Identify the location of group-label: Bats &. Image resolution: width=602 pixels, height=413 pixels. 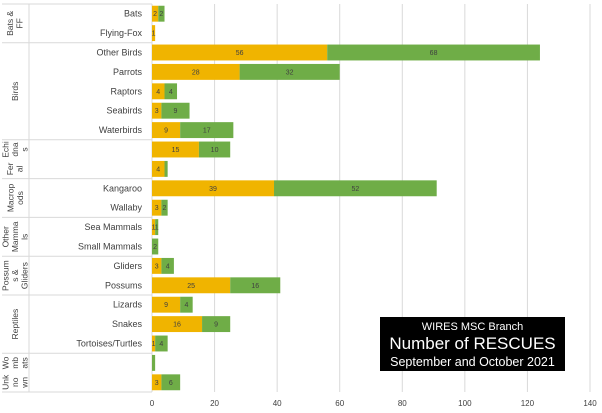
(10, 23).